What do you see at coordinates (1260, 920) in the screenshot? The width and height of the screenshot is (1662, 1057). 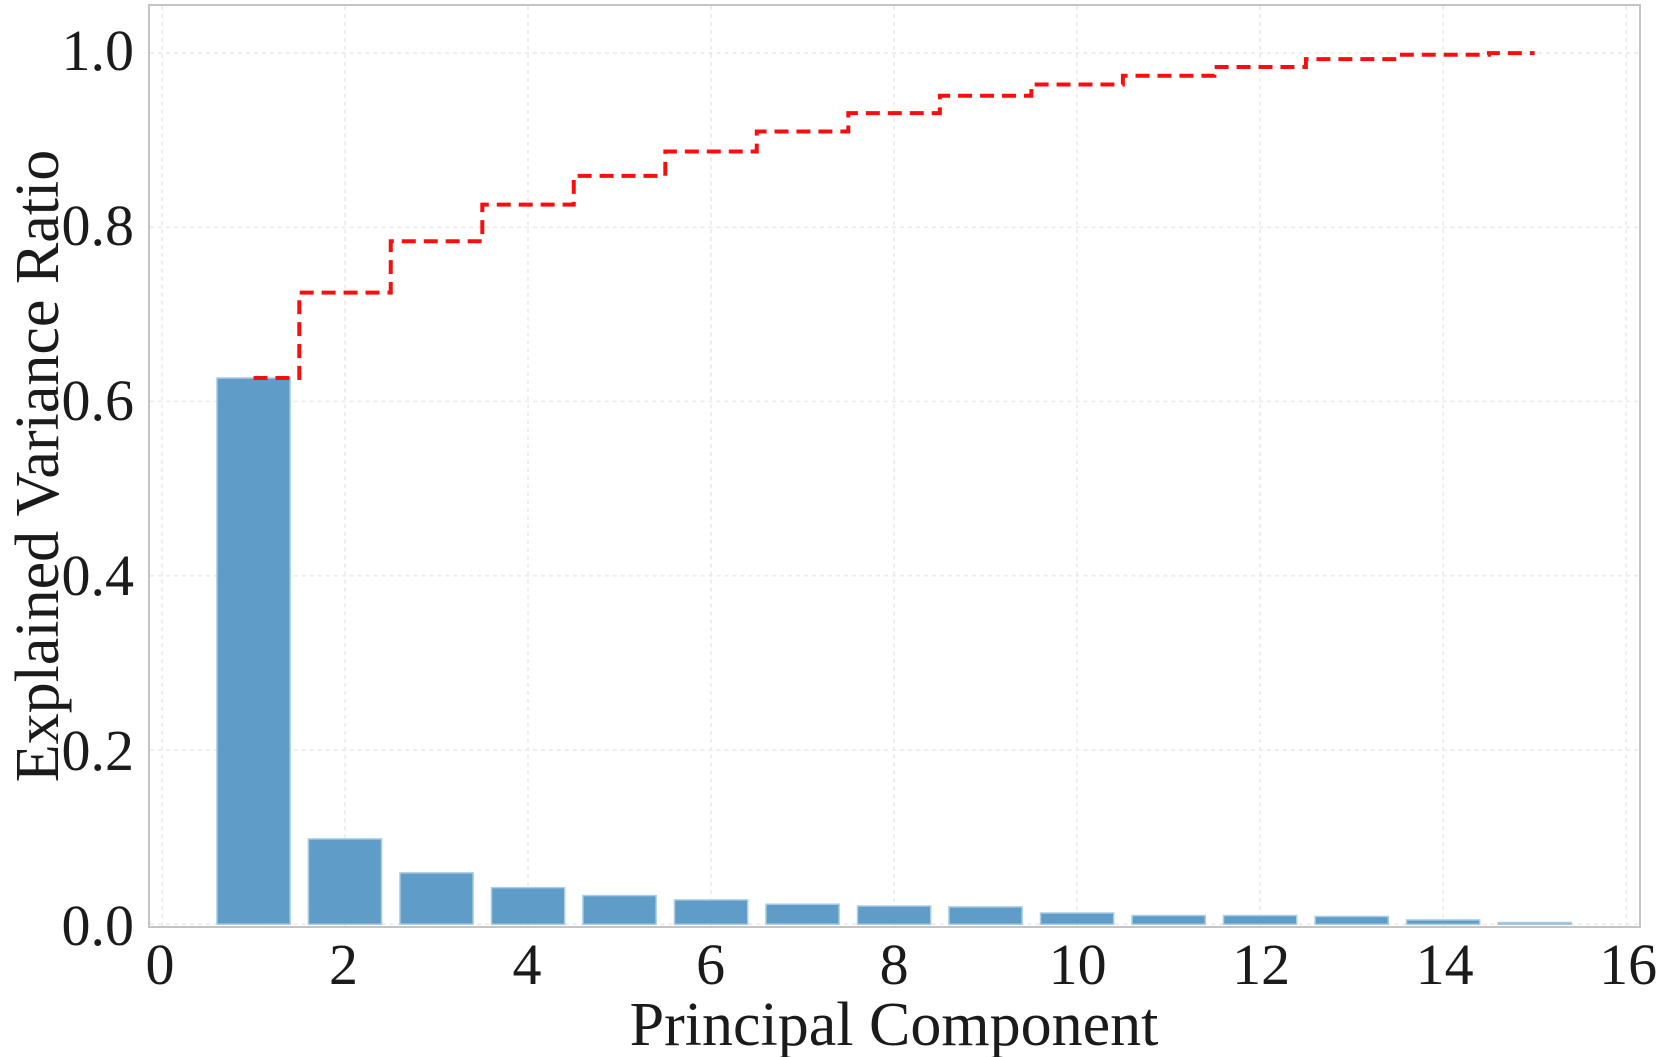 I see `bar-pc12` at bounding box center [1260, 920].